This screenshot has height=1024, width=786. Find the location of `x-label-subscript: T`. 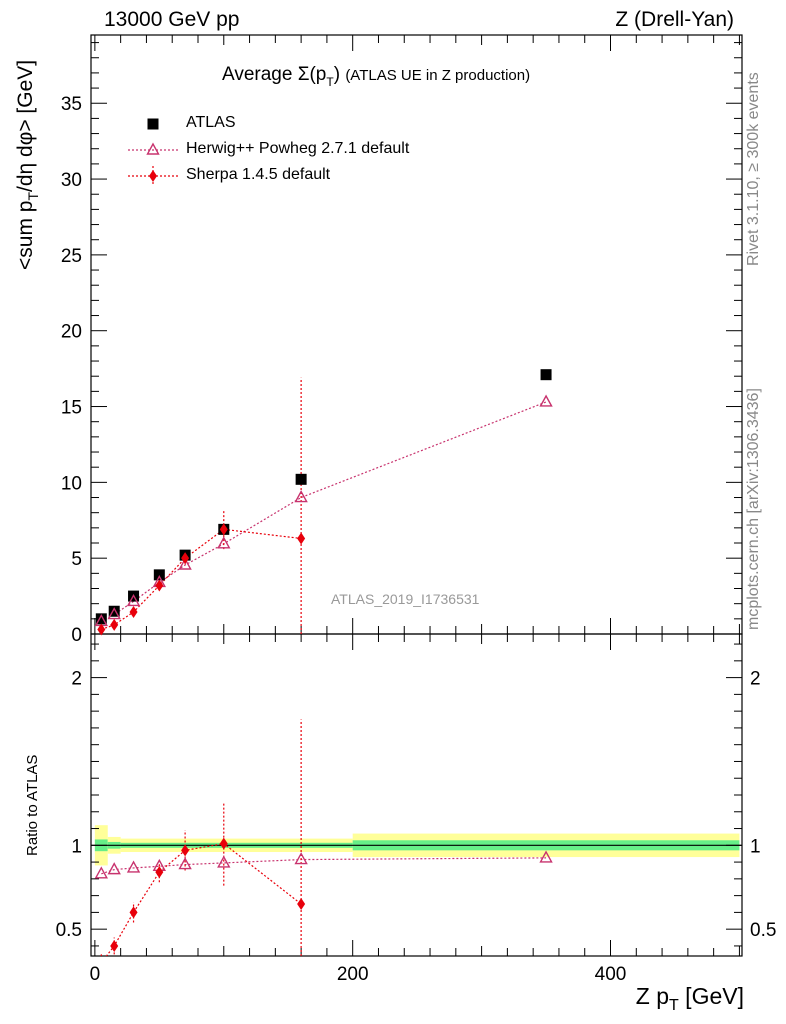

x-label-subscript: T is located at coordinates (674, 1005).